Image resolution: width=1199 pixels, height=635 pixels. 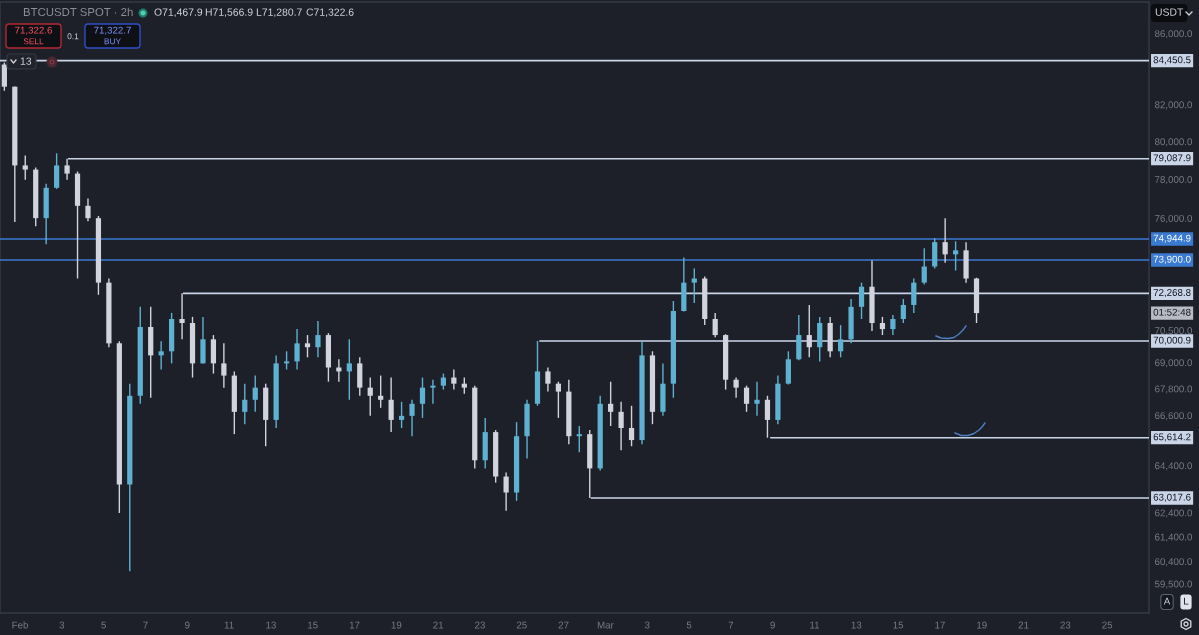 What do you see at coordinates (1172, 340) in the screenshot?
I see `data-label: 70,000.9` at bounding box center [1172, 340].